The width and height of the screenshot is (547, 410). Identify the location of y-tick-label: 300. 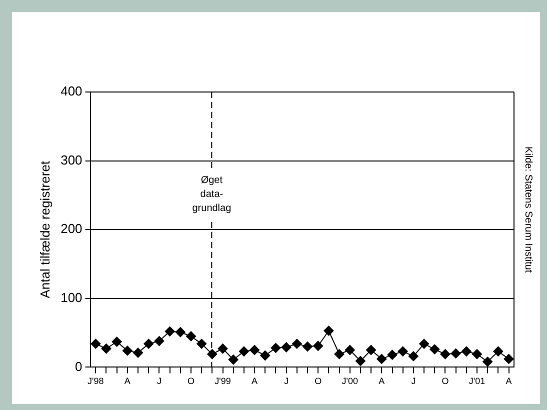
(71, 160).